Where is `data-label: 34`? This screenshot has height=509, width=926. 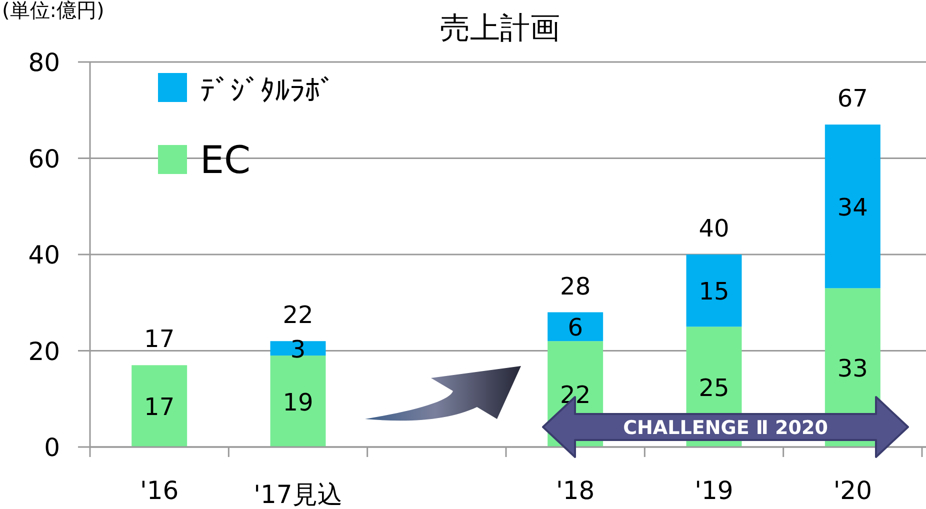 data-label: 34 is located at coordinates (852, 207).